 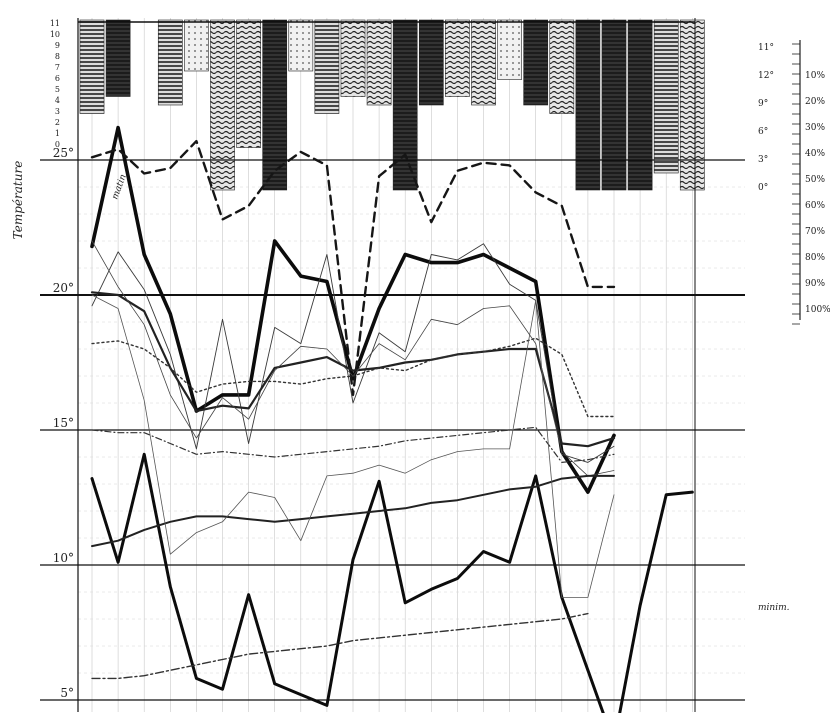 I want to click on right-degree-label: 3°, so click(x=763, y=160).